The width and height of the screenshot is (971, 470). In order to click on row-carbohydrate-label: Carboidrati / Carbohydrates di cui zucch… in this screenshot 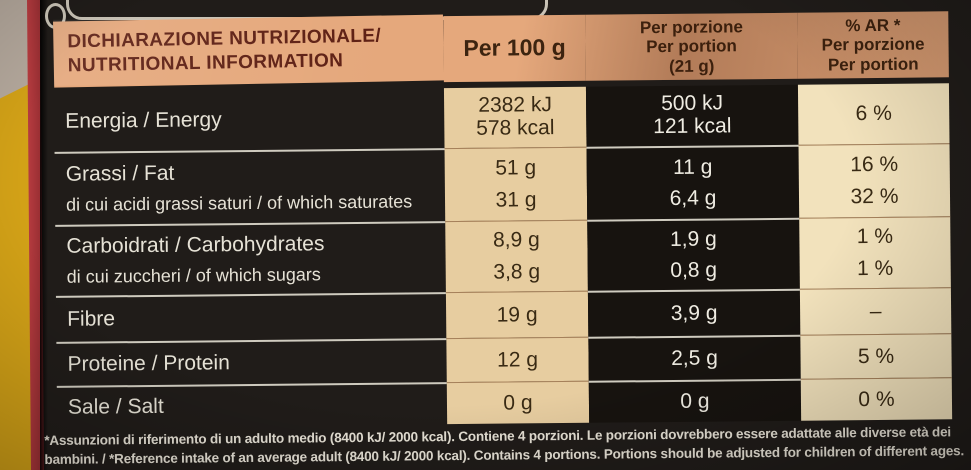, I will do `click(250, 258)`.